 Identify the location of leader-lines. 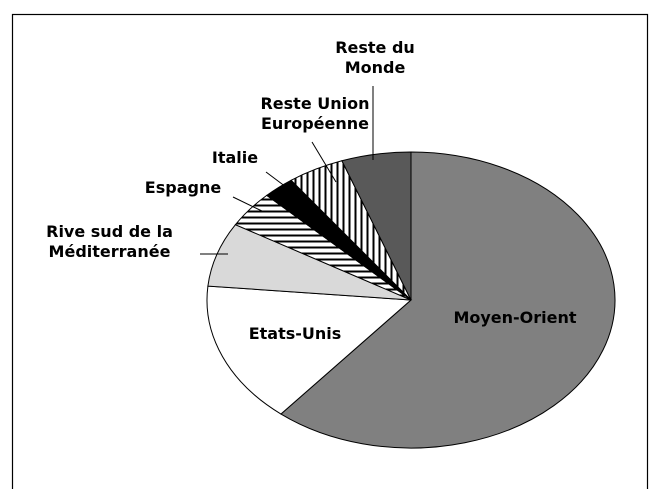
(287, 170).